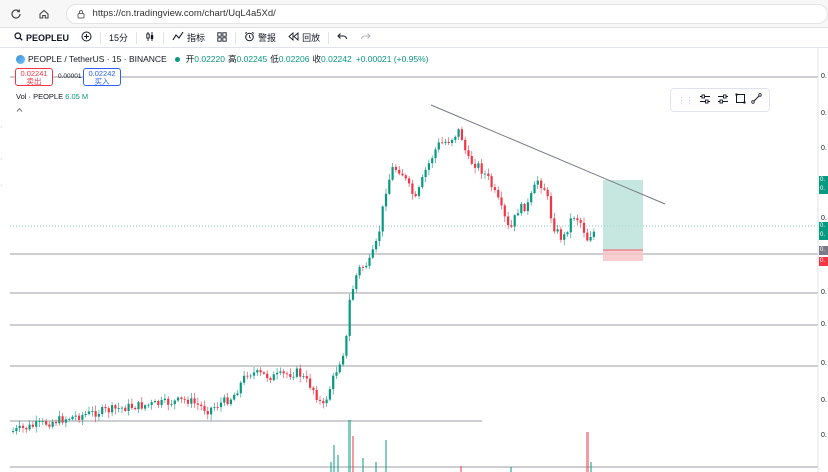 This screenshot has height=472, width=828. What do you see at coordinates (102, 77) in the screenshot?
I see `buy-button: 0.02242 买入` at bounding box center [102, 77].